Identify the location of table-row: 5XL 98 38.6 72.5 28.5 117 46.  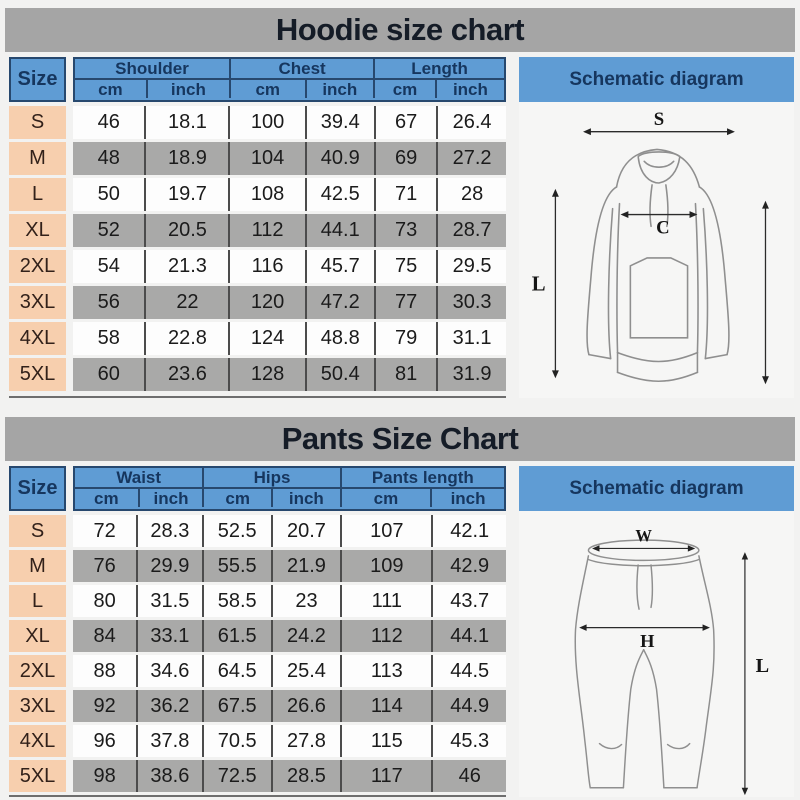
(257, 776).